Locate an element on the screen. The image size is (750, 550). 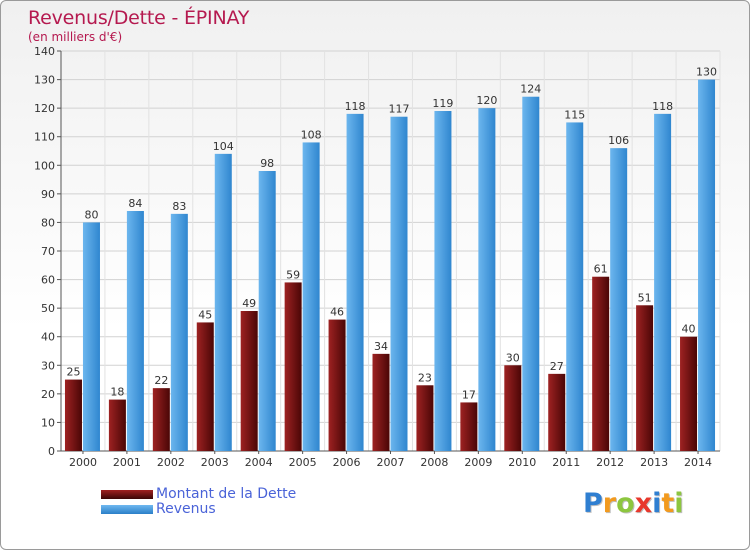
data-label-dette: 40 is located at coordinates (689, 329).